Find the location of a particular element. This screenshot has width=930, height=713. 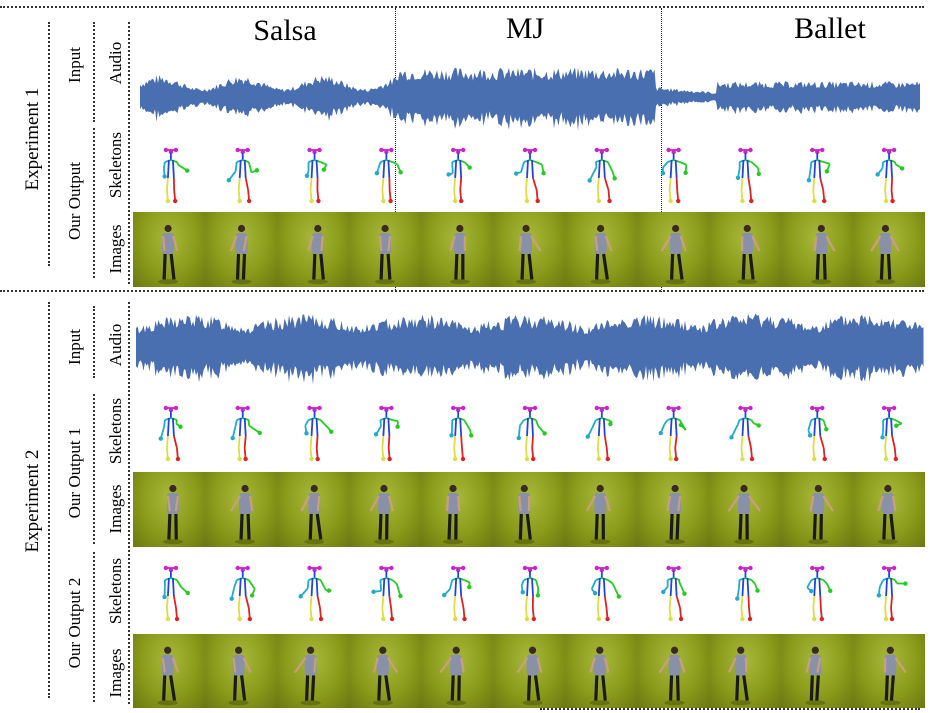

exp1-image-strip is located at coordinates (529, 249).